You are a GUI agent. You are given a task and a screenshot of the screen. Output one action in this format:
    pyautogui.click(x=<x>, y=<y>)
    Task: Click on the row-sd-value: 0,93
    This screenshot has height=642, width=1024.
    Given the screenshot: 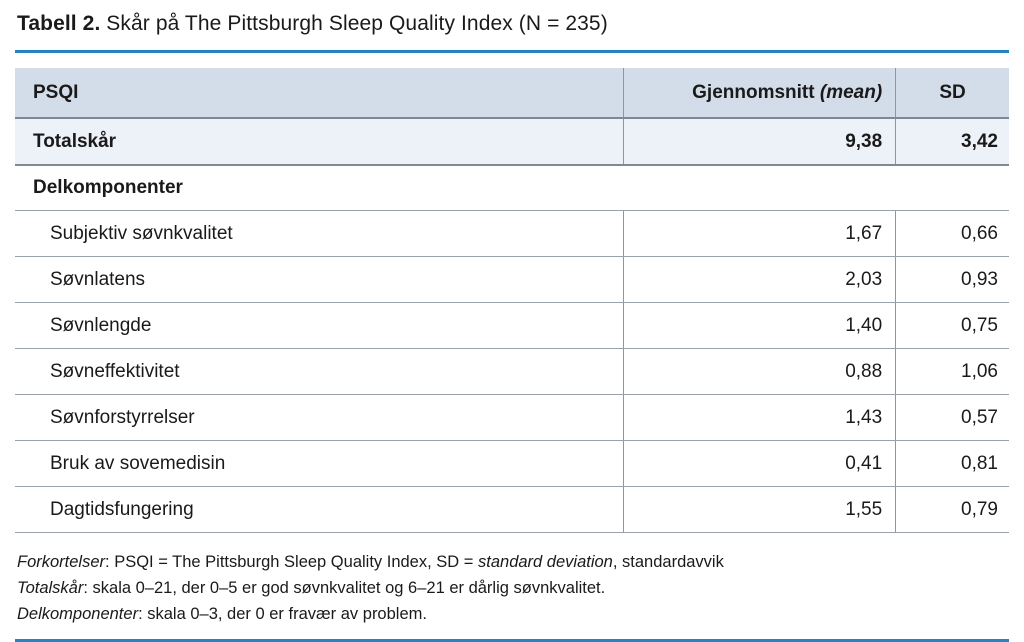 What is the action you would take?
    pyautogui.click(x=952, y=279)
    